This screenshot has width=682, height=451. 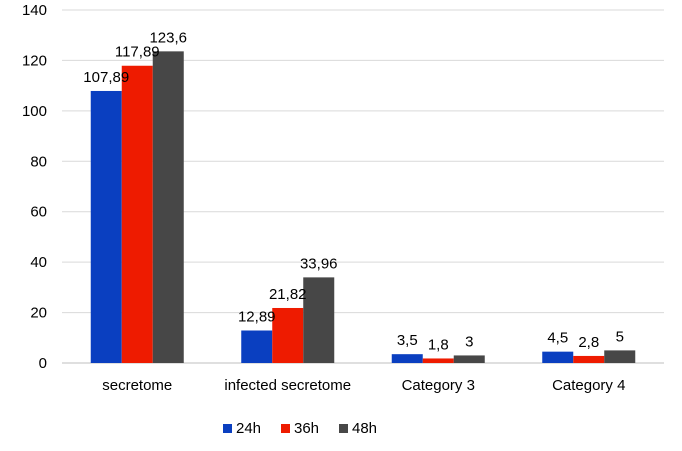 What do you see at coordinates (34, 111) in the screenshot?
I see `y-tick-label: 100` at bounding box center [34, 111].